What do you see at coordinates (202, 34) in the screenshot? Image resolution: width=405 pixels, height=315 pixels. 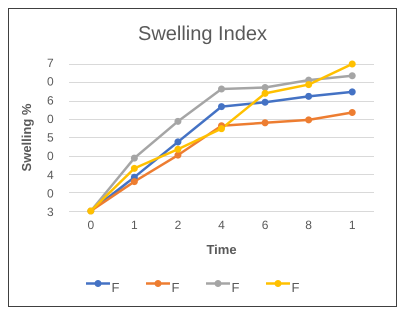 I see `chart-title: Swelling Index` at bounding box center [202, 34].